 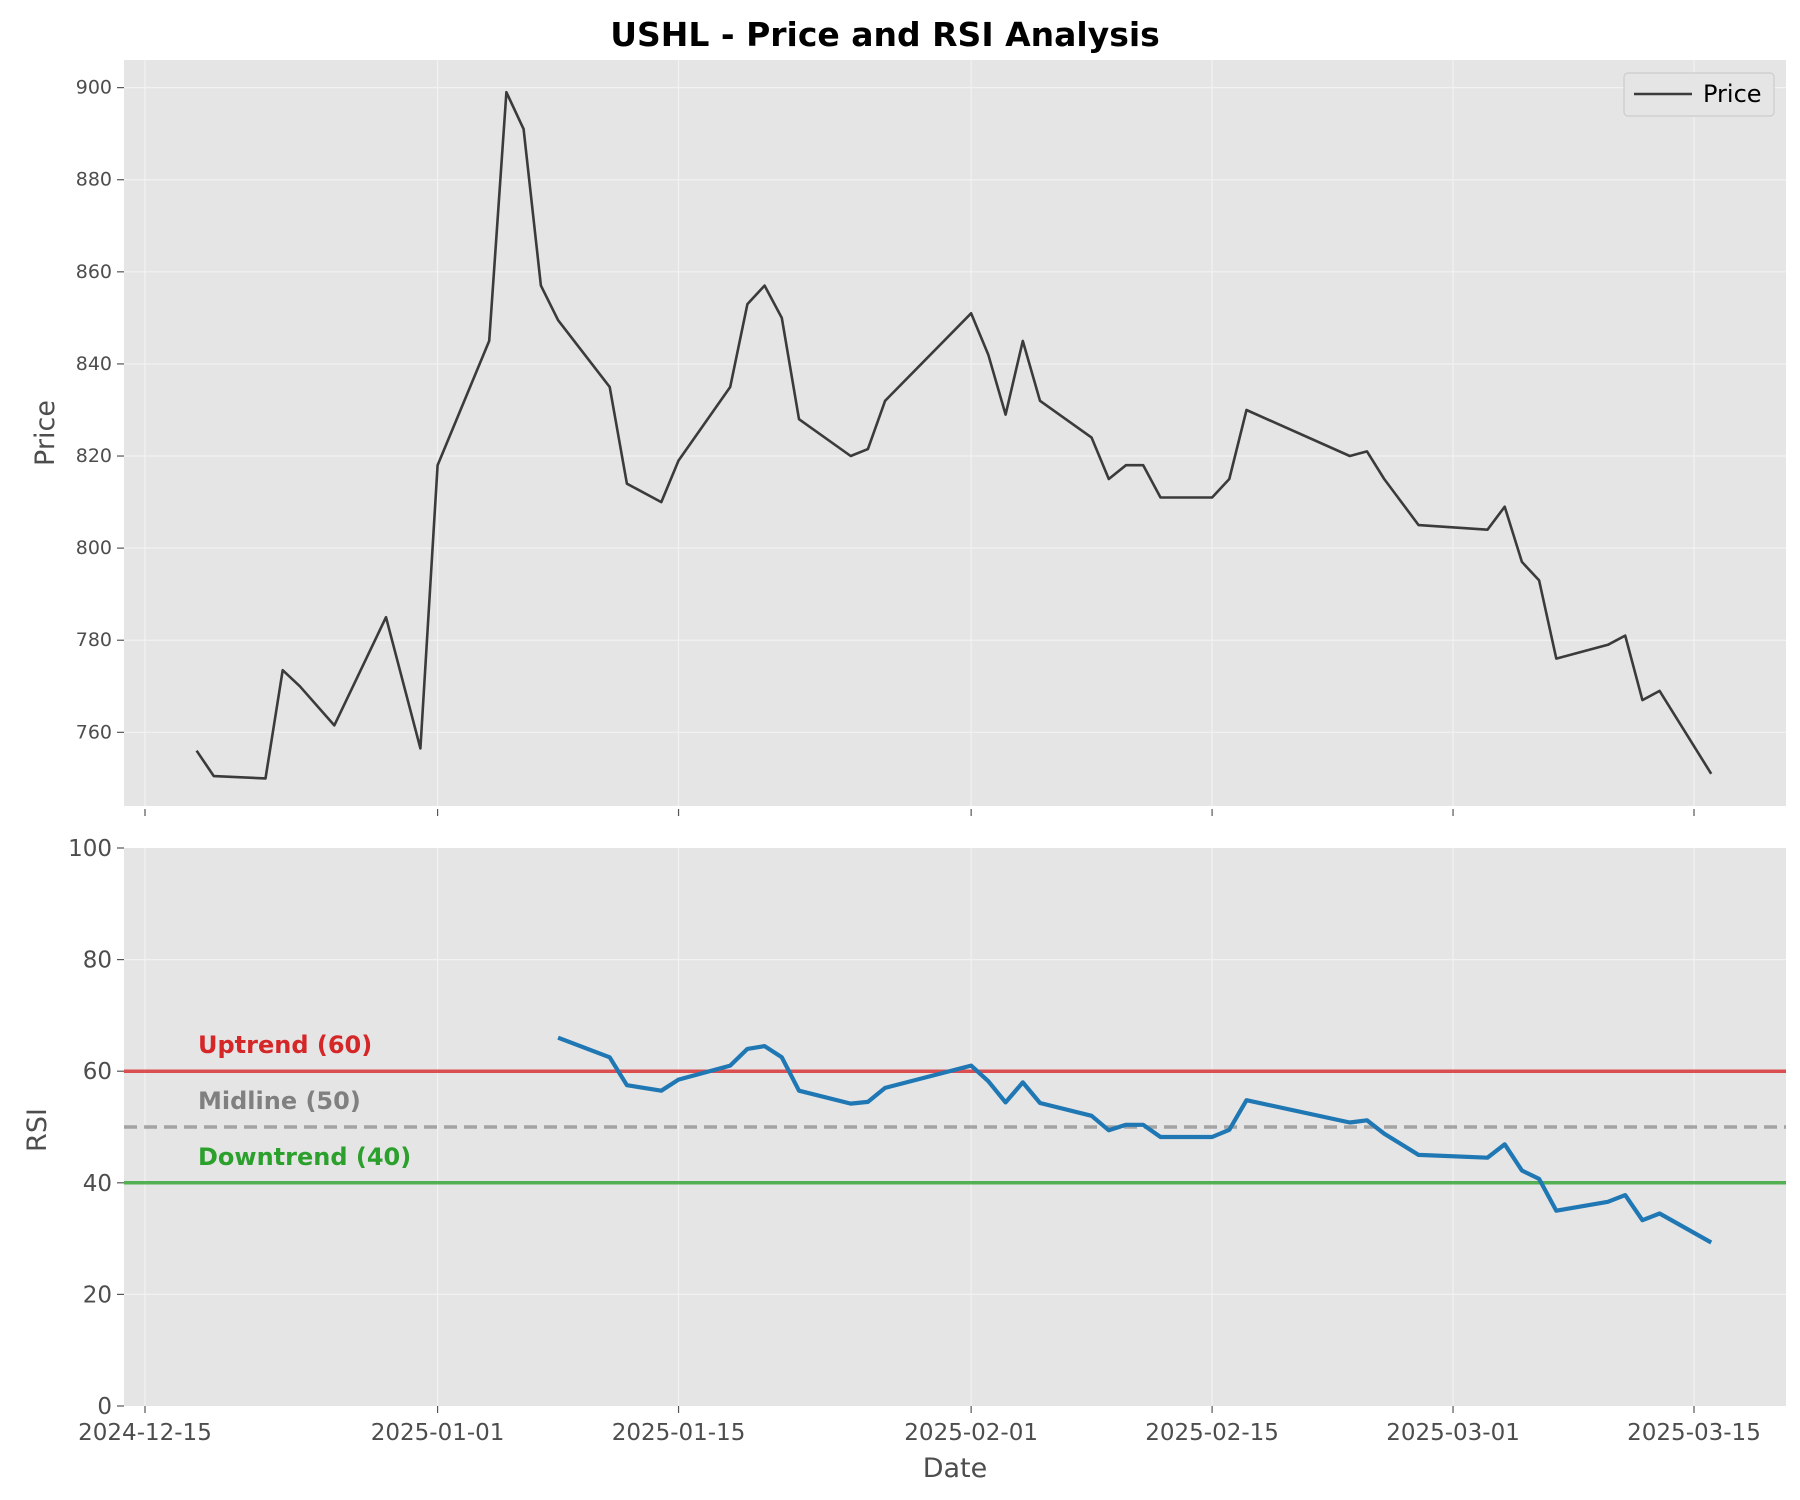 I want to click on price-y-tick-label: 800, so click(x=94, y=548).